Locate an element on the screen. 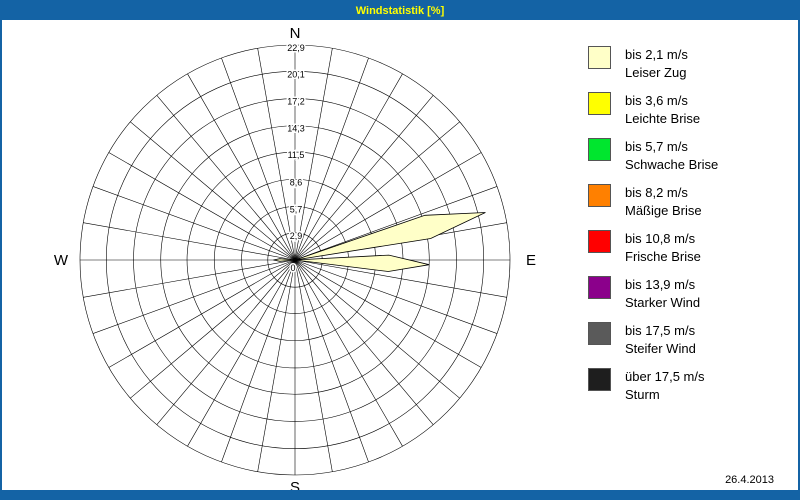 Image resolution: width=800 pixels, height=500 pixels. rose-center is located at coordinates (295, 260).